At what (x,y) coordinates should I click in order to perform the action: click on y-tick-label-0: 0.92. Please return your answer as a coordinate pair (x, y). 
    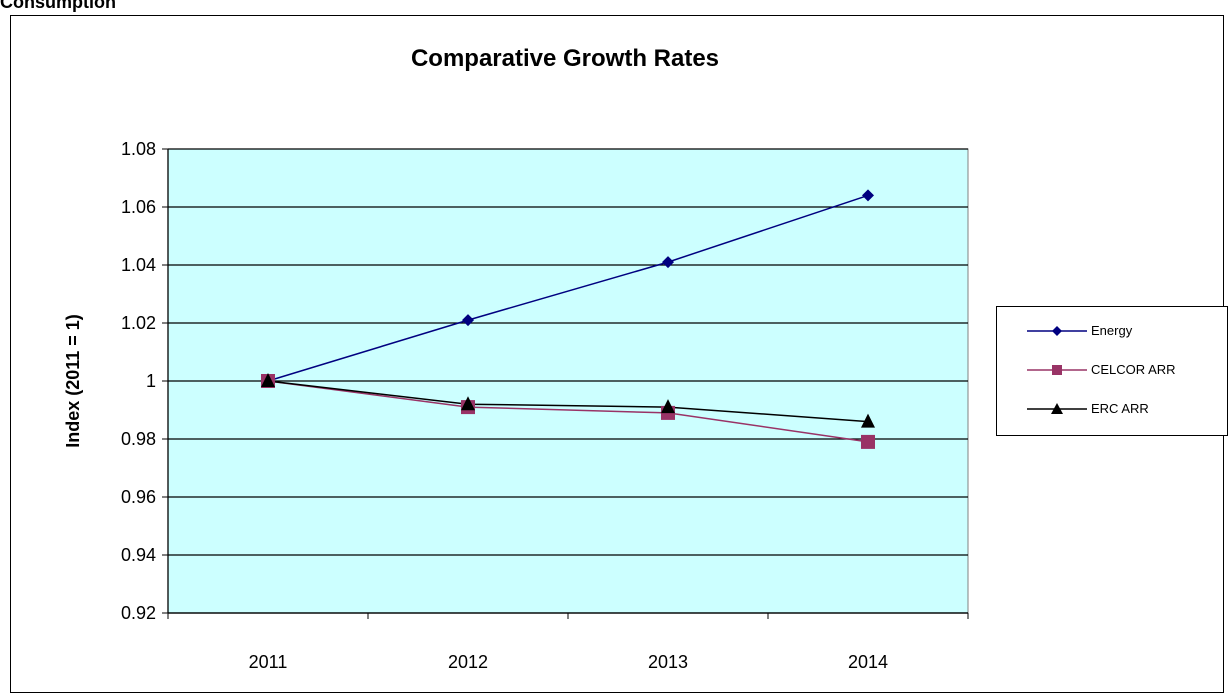
    Looking at the image, I should click on (138, 613).